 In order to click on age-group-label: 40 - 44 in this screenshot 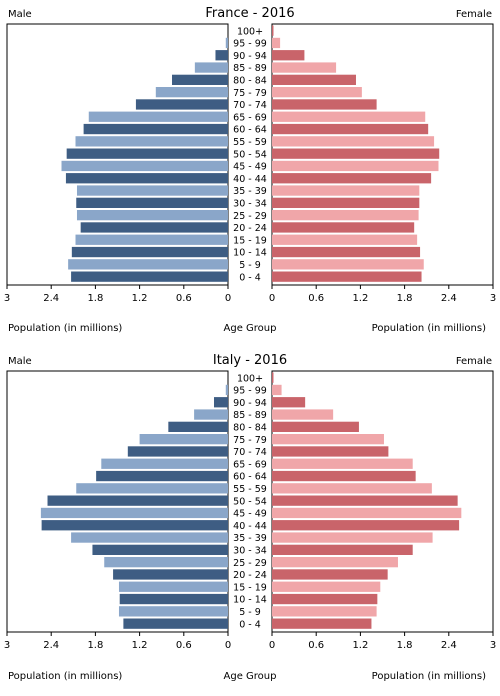, I will do `click(250, 179)`.